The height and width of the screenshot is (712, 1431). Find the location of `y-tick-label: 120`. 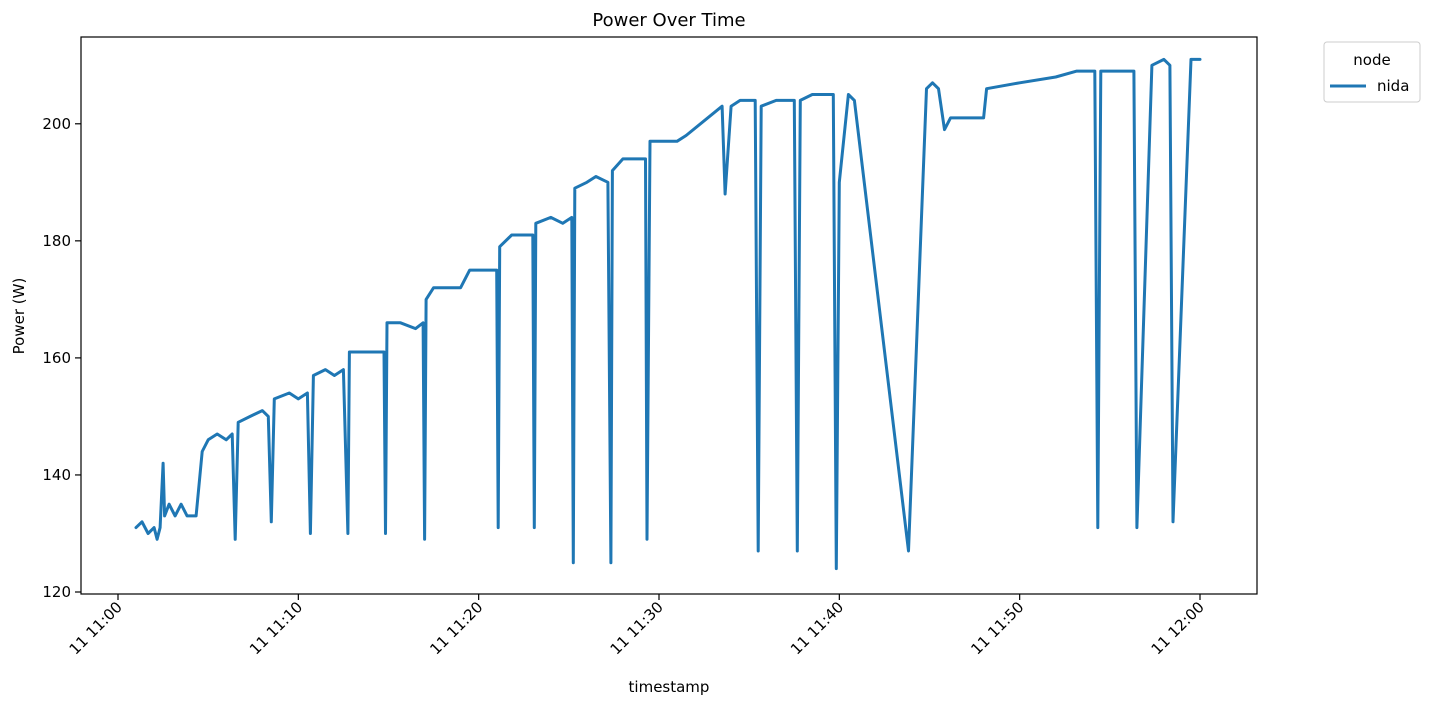

y-tick-label: 120 is located at coordinates (56, 592).